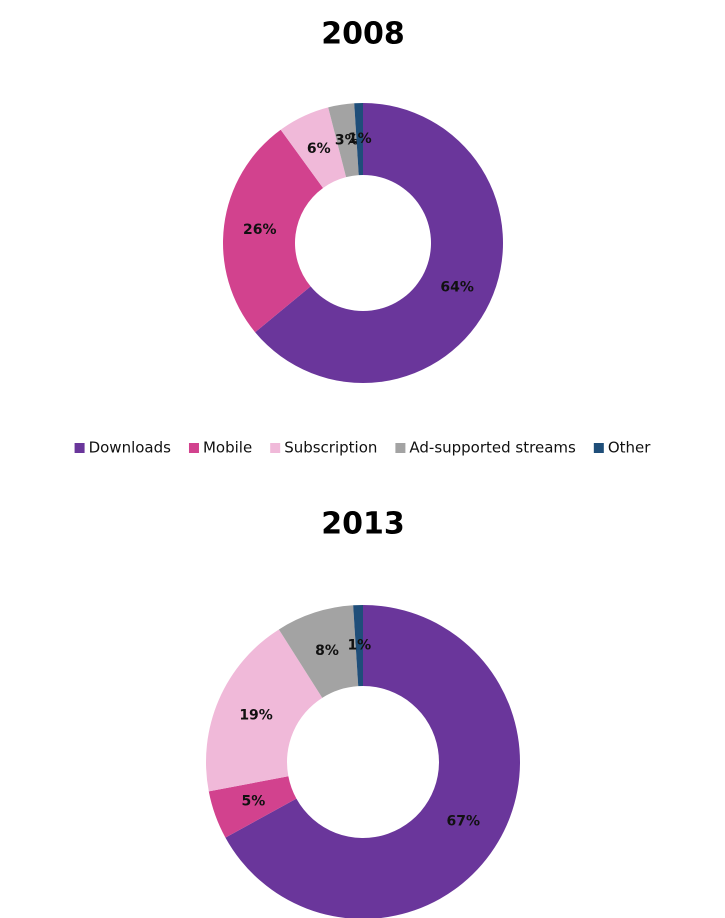 Image resolution: width=725 pixels, height=918 pixels. What do you see at coordinates (253, 801) in the screenshot?
I see `data-label: 5%` at bounding box center [253, 801].